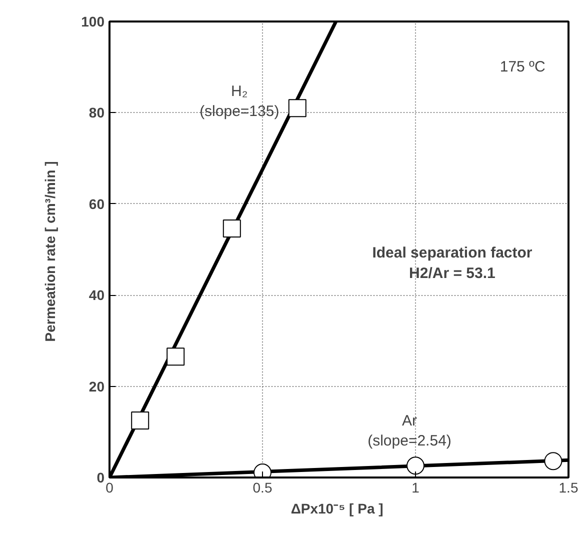 This screenshot has width=584, height=538. Describe the element at coordinates (96, 295) in the screenshot. I see `y-tick-label: 40` at that location.